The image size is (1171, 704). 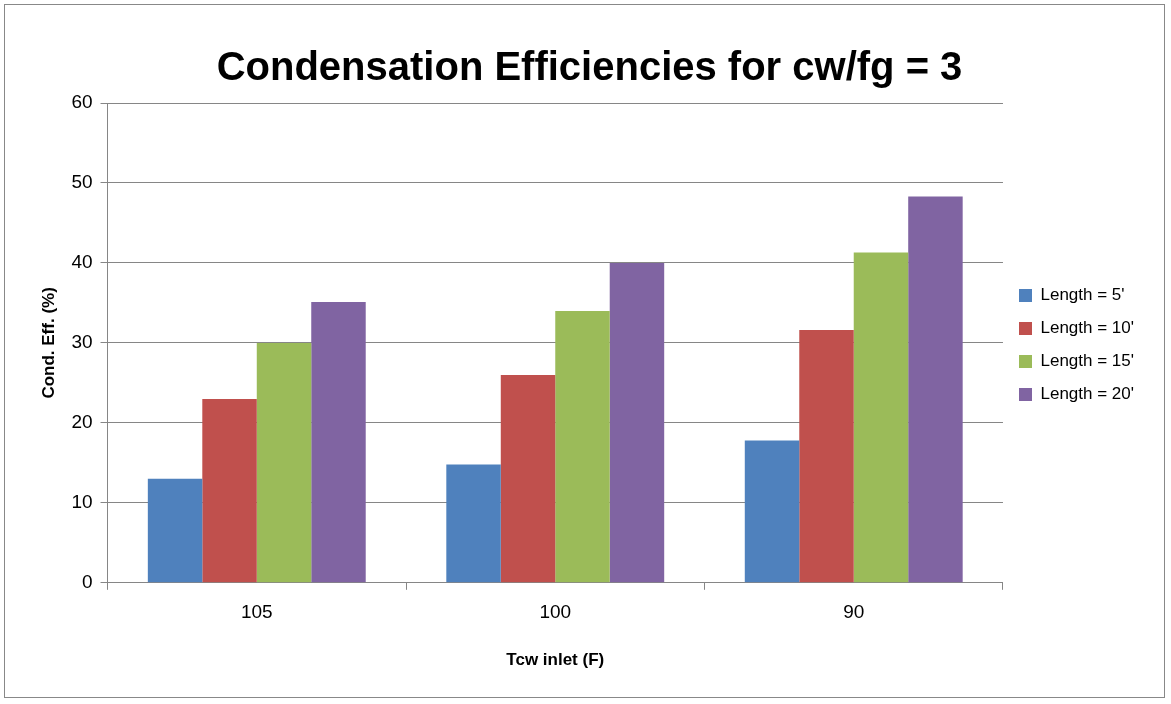 I want to click on y-tick-label: 10, so click(x=82, y=502).